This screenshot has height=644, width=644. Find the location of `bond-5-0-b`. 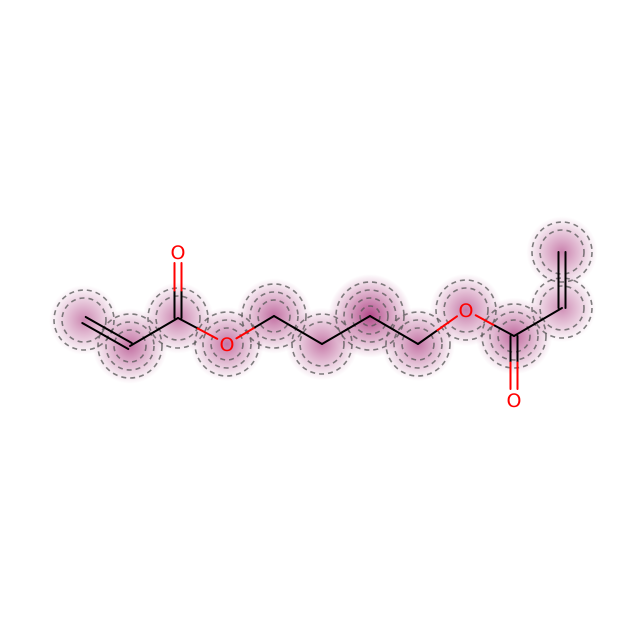

bond-5-0-b is located at coordinates (310, 337).